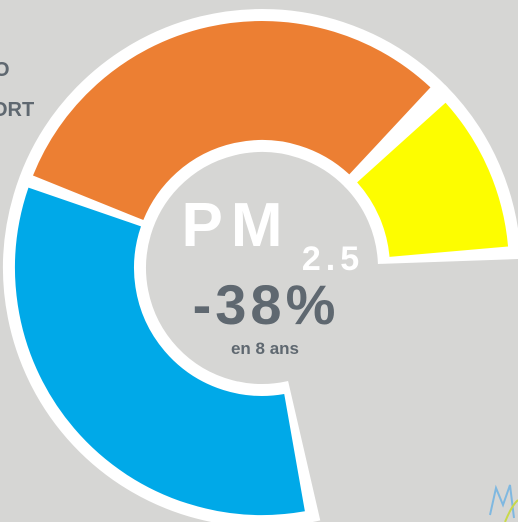  Describe the element at coordinates (236, 225) in the screenshot. I see `pollutant: PM` at that location.